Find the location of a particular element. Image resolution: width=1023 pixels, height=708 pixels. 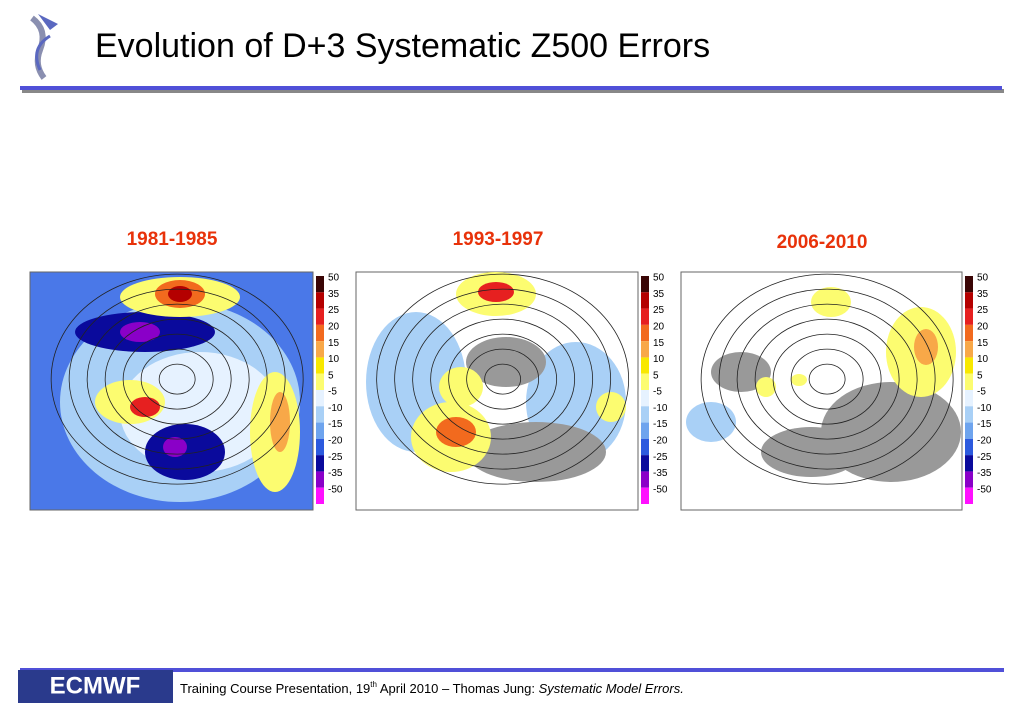

panel-label: 1981-1985 is located at coordinates (172, 239).